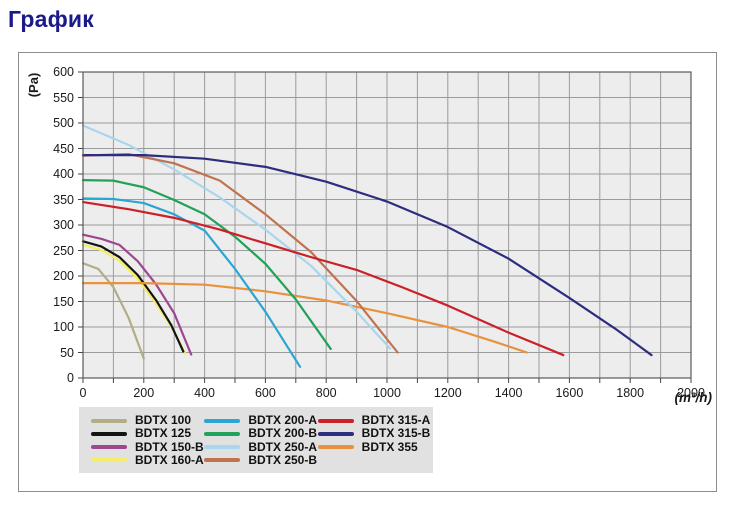 The image size is (735, 508). What do you see at coordinates (163, 420) in the screenshot?
I see `legend-label: BDTX 100` at bounding box center [163, 420].